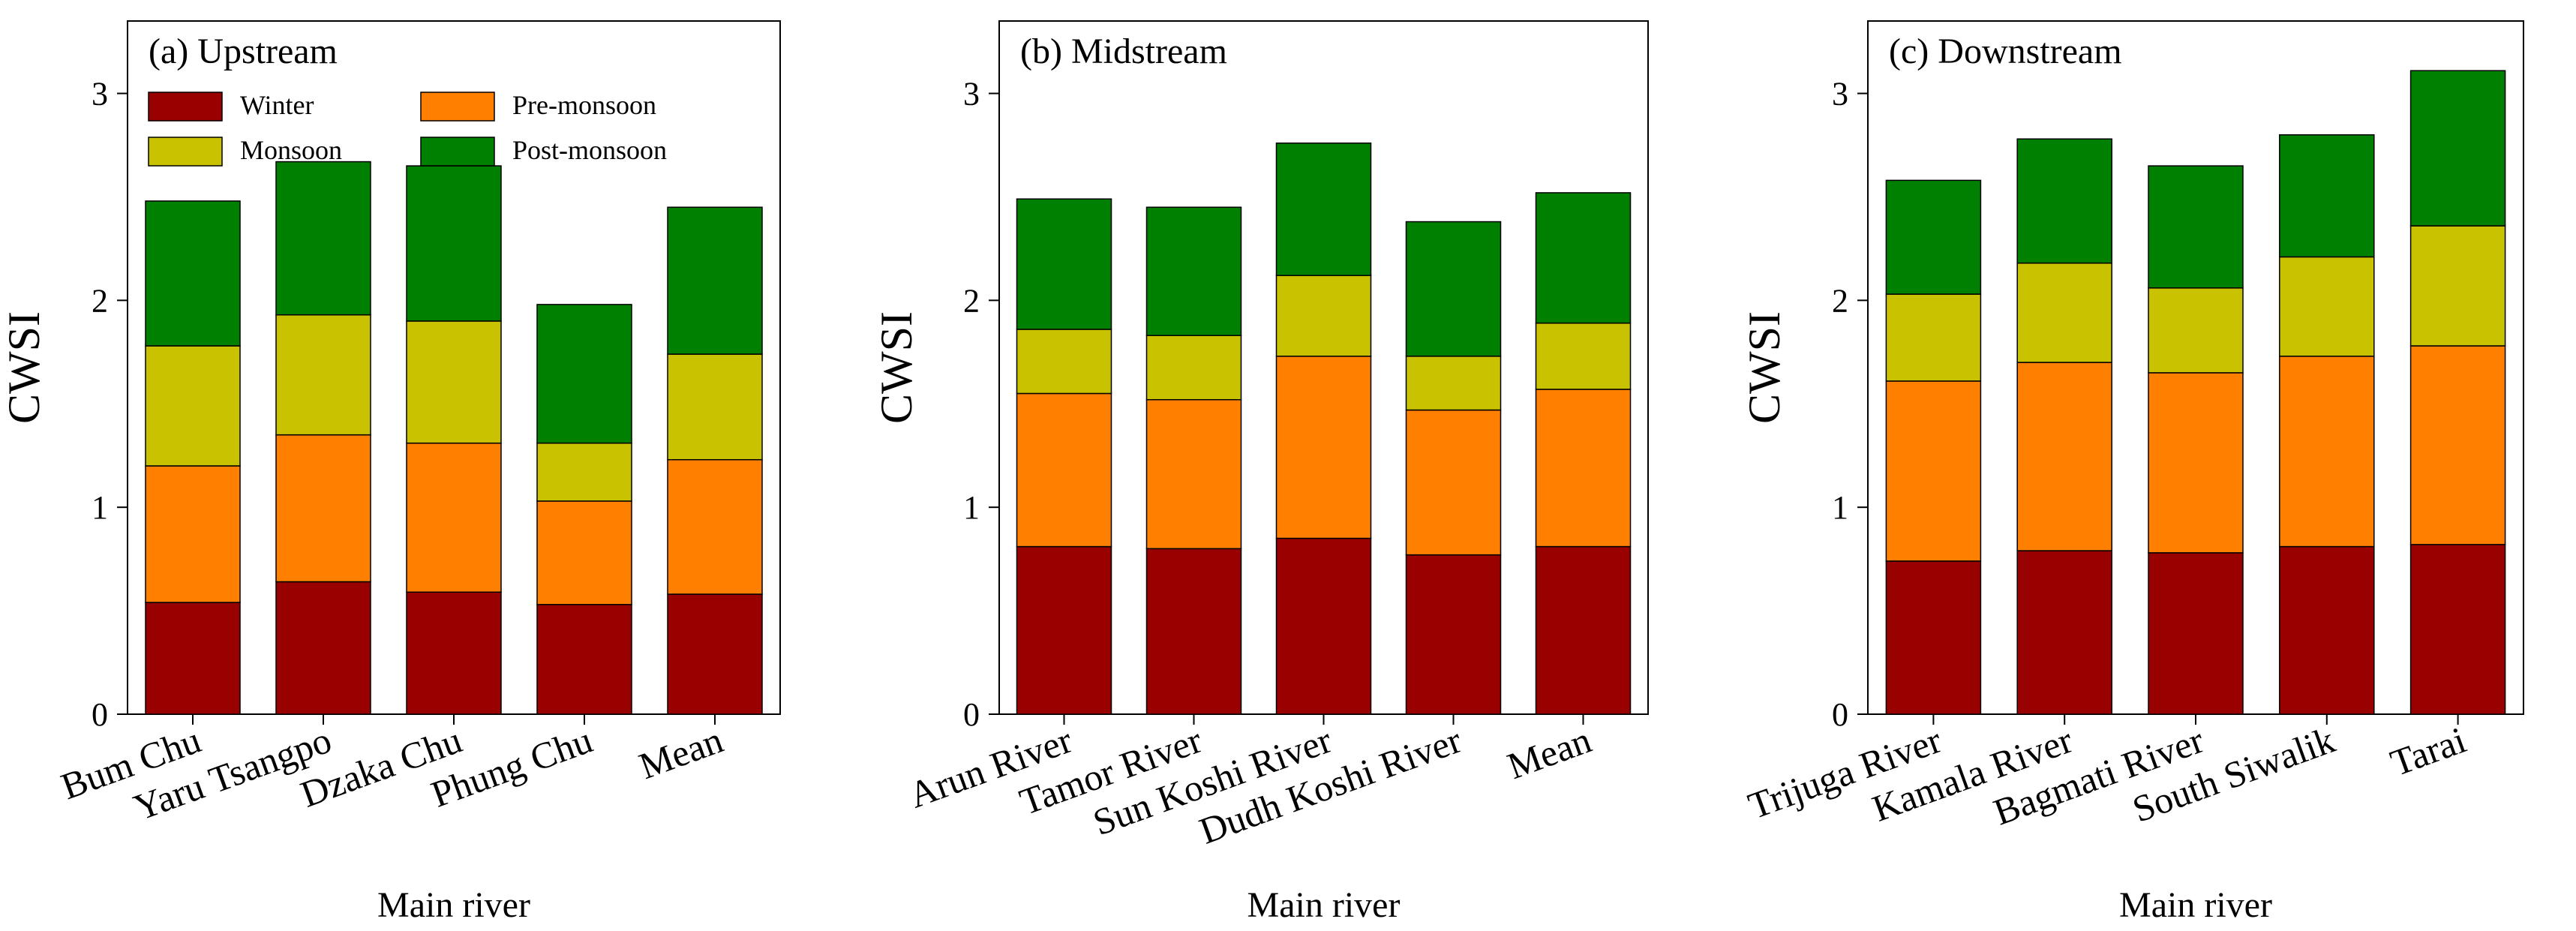 Image resolution: width=2576 pixels, height=931 pixels. Describe the element at coordinates (1324, 905) in the screenshot. I see `x-axis-label-midstream: Main river` at that location.